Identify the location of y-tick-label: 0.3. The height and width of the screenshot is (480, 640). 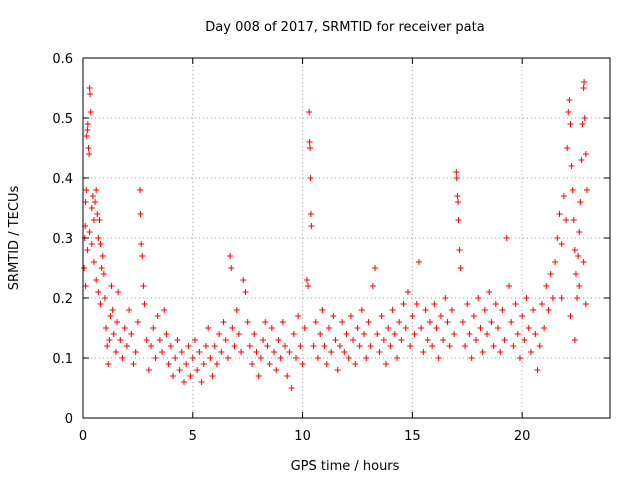
(62, 239).